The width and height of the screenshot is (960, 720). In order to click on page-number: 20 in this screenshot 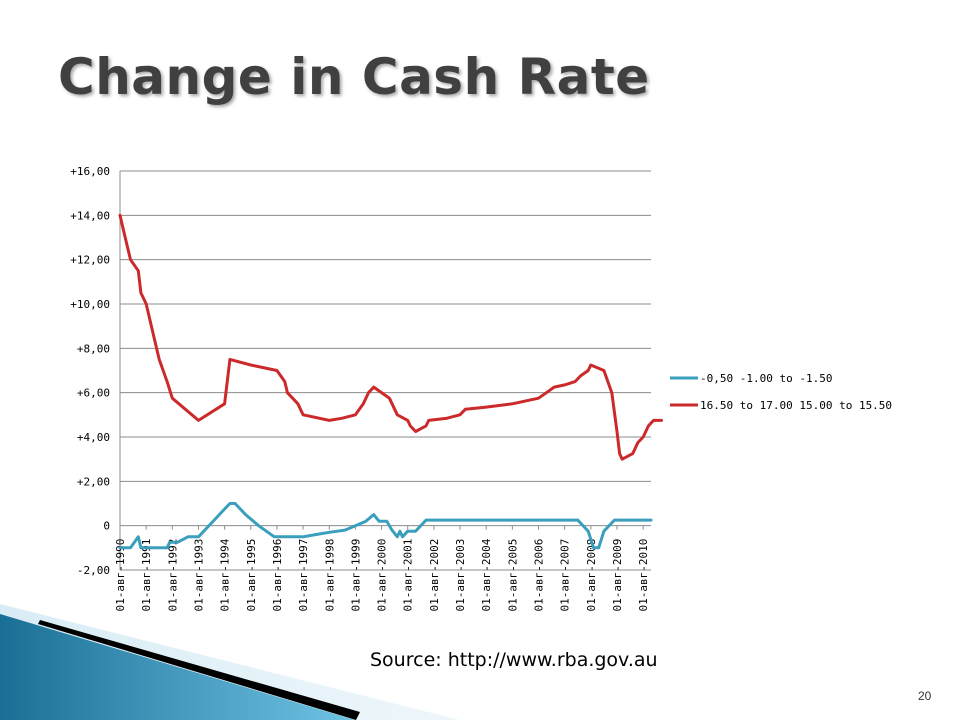, I will do `click(925, 696)`.